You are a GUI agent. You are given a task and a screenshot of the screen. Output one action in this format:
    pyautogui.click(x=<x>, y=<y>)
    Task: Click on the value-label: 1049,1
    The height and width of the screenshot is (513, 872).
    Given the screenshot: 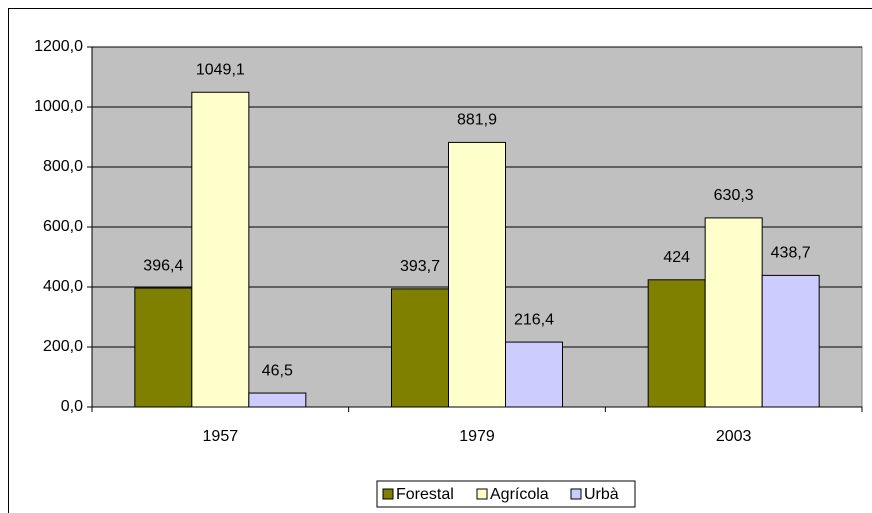 What is the action you would take?
    pyautogui.click(x=220, y=69)
    